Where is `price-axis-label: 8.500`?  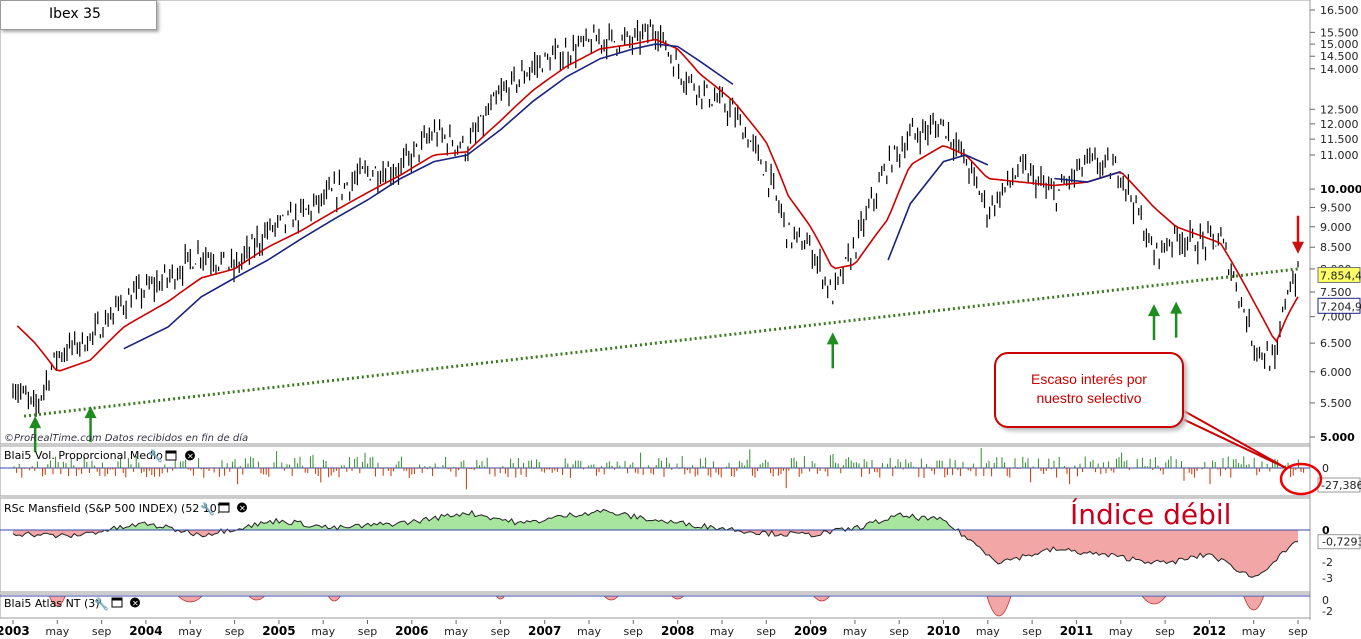
price-axis-label: 8.500 is located at coordinates (1336, 247).